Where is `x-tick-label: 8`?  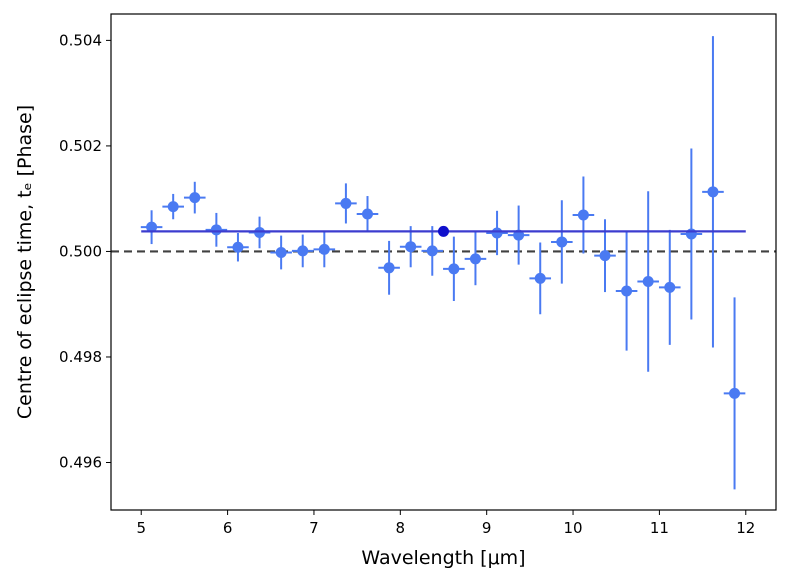
x-tick-label: 8 is located at coordinates (401, 528).